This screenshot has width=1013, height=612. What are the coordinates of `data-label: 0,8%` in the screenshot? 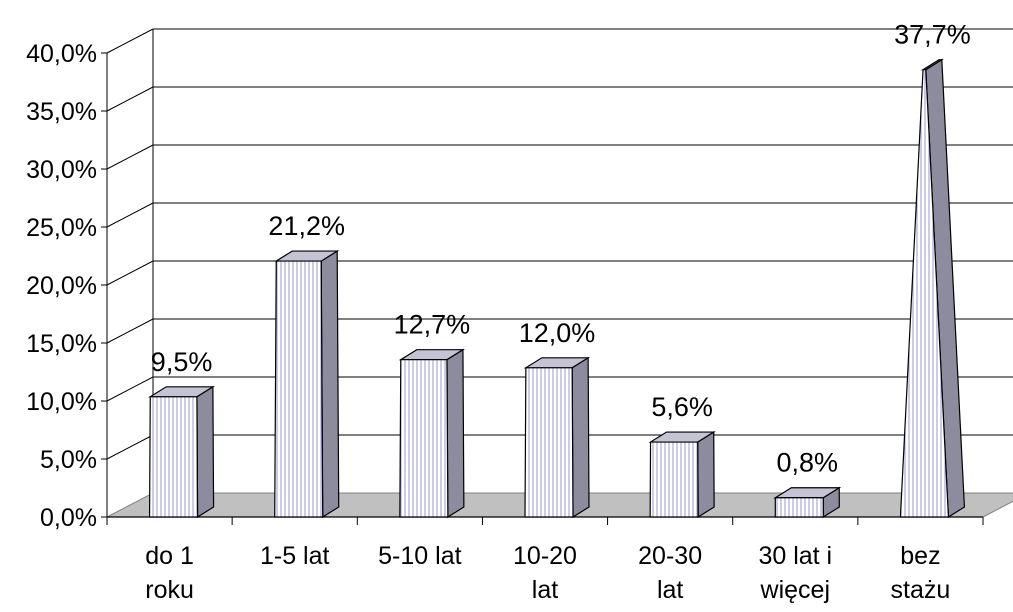 It's located at (808, 463).